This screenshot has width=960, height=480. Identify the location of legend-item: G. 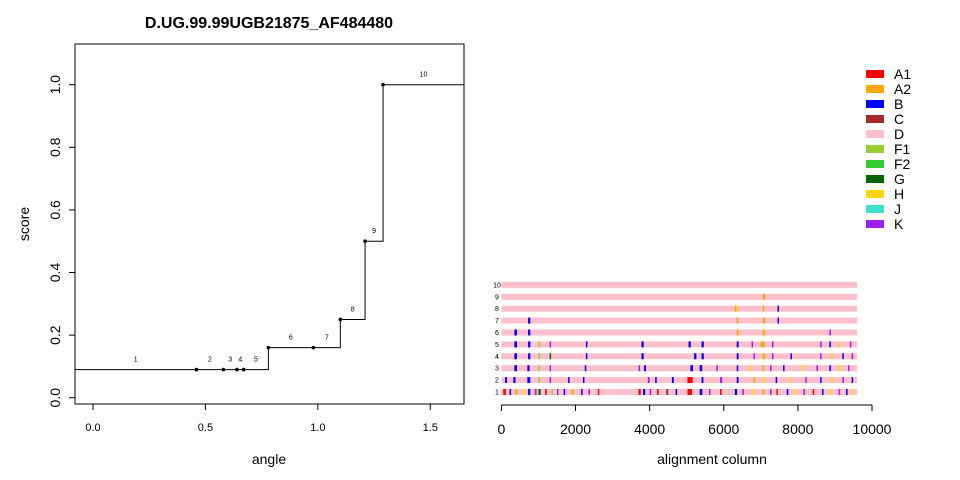
(885, 179).